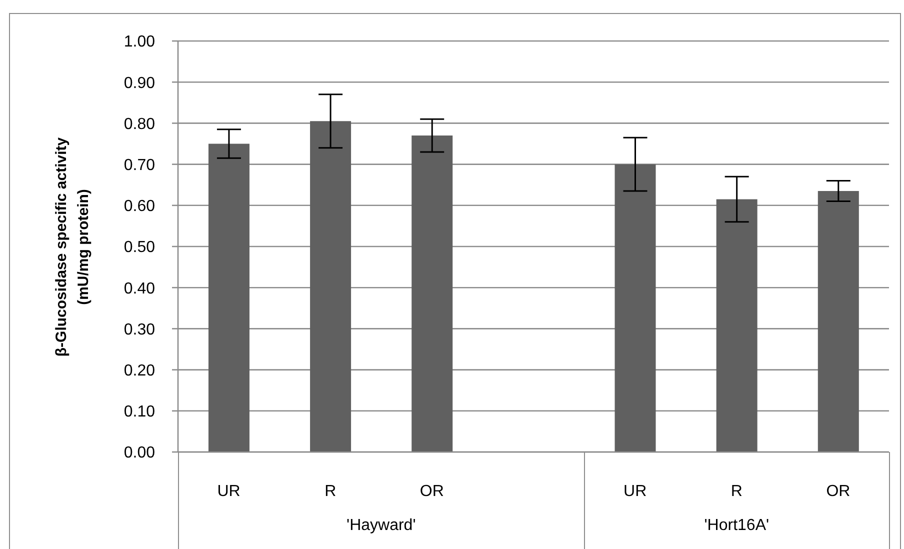 Image resolution: width=904 pixels, height=549 pixels. I want to click on y-tick-label: 0.60, so click(140, 207).